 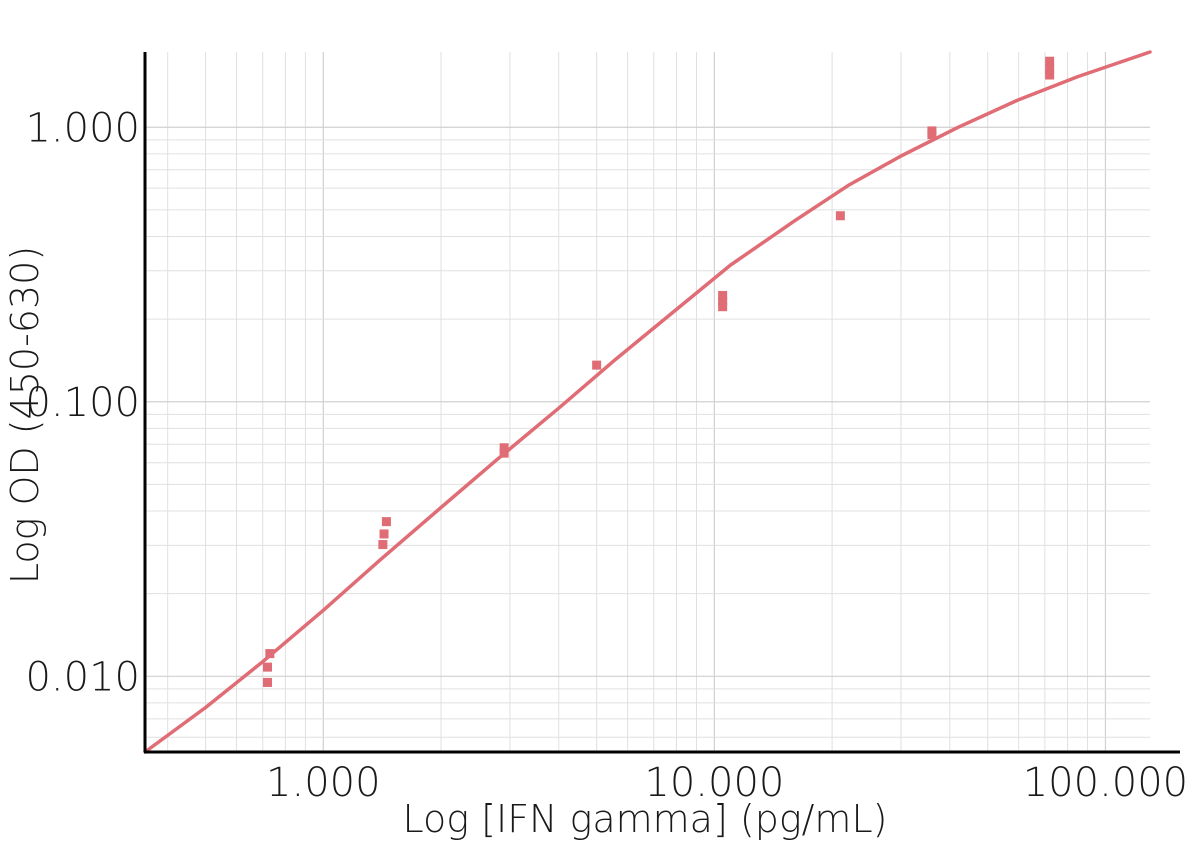 I want to click on y-tick-labels: 0.010 0.100 1.000, so click(x=82, y=402).